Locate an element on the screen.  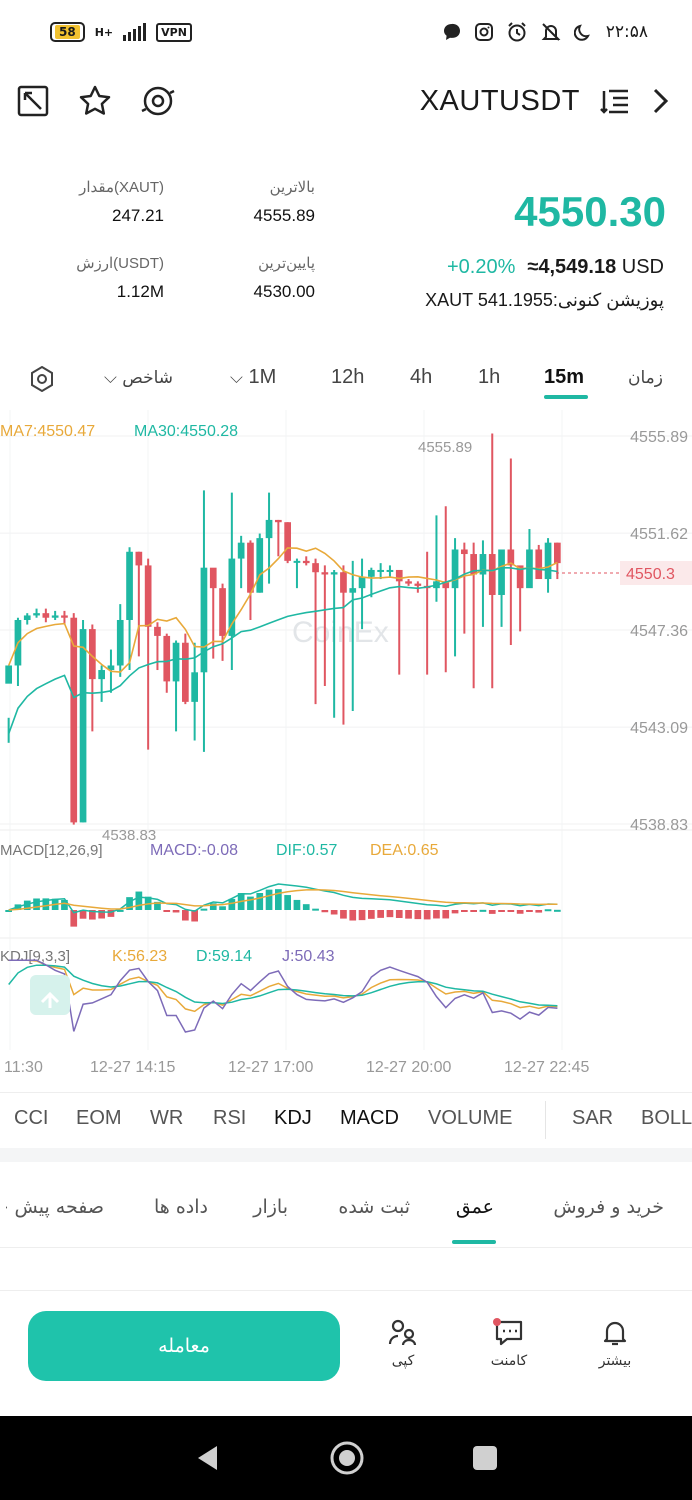
tab-12h: 12h is located at coordinates (348, 377).